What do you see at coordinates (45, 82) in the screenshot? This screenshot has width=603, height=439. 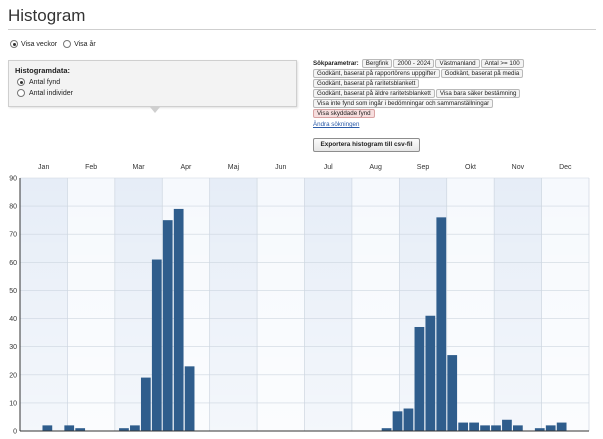 I see `count-observations-label: Antal fynd` at bounding box center [45, 82].